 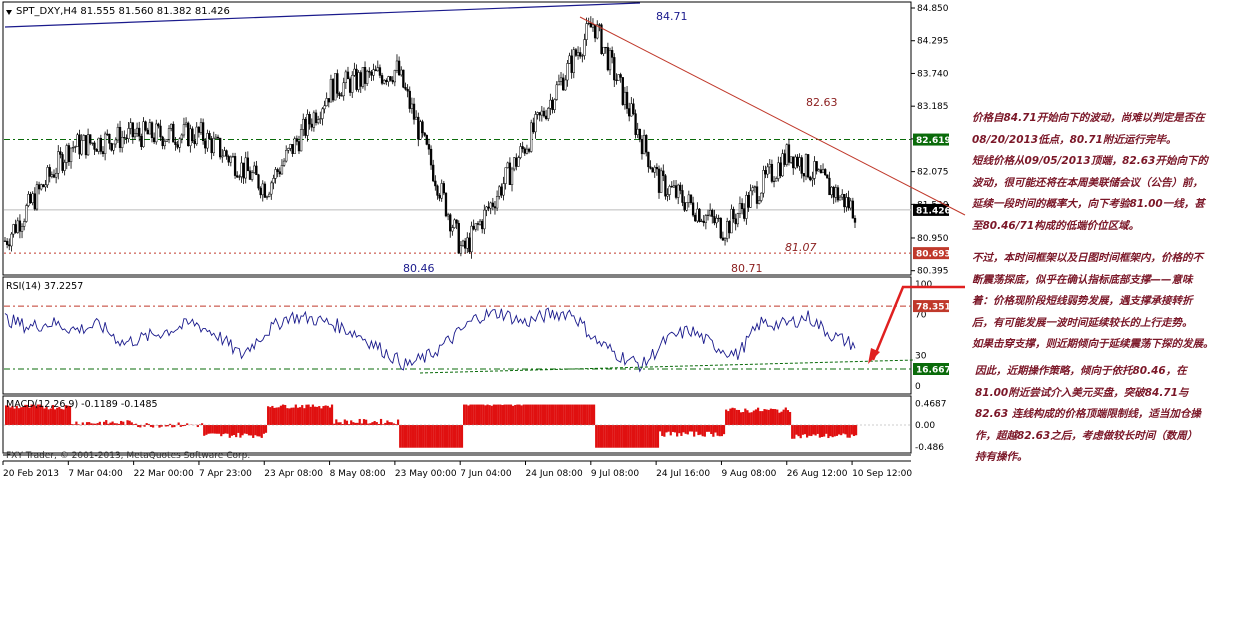 I want to click on rsi-tick-label: 30, so click(x=921, y=356).